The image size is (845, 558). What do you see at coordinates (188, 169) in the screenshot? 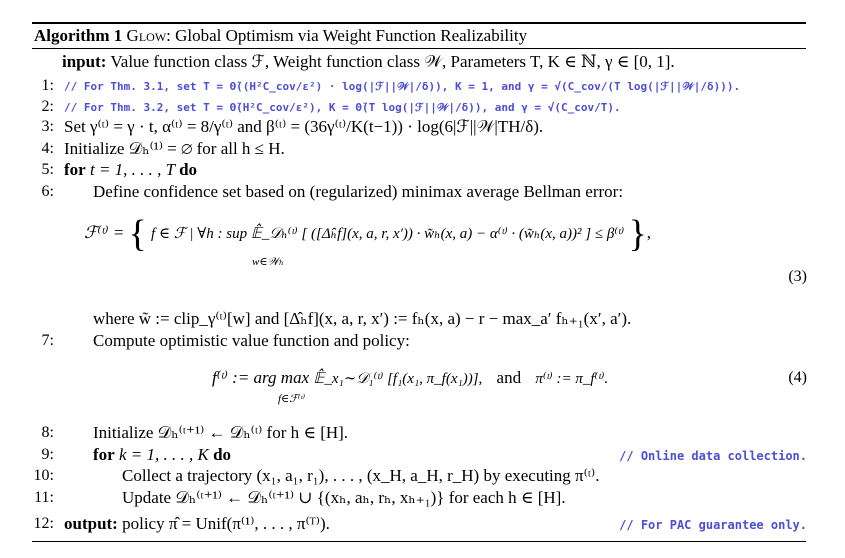
I see `do-keyword: do` at bounding box center [188, 169].